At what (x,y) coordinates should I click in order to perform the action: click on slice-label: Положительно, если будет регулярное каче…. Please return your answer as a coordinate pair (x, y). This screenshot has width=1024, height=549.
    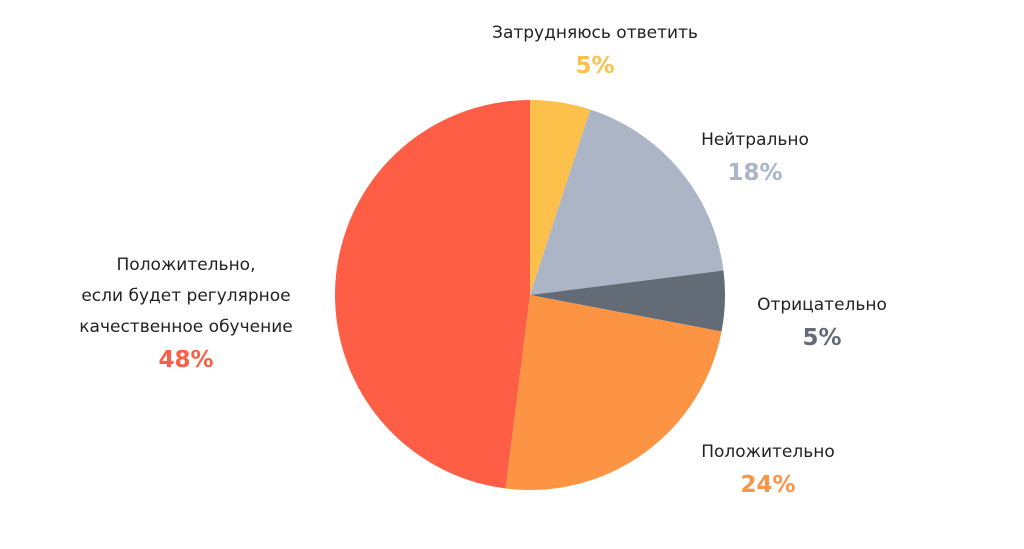
    Looking at the image, I should click on (185, 313).